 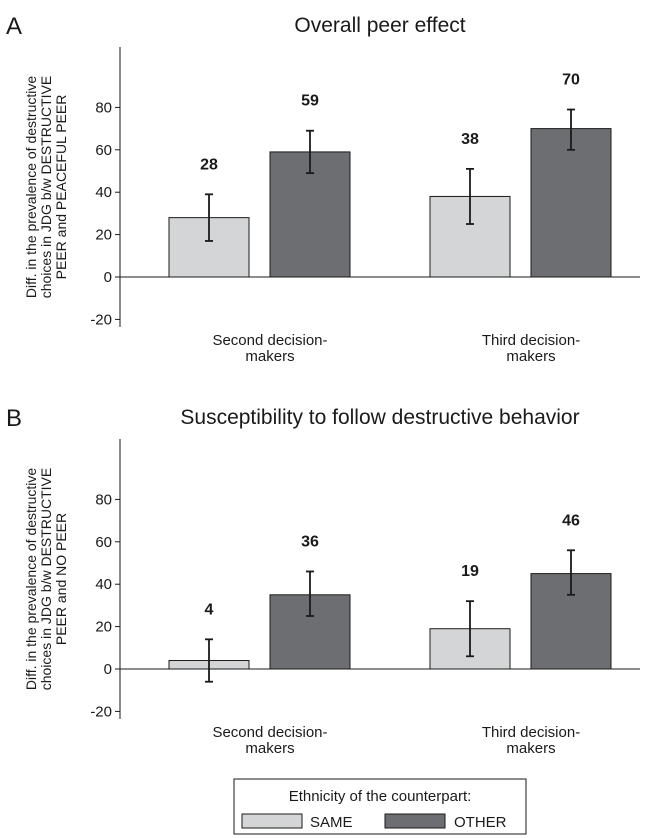 I want to click on legend-swatch-same, so click(x=272, y=821).